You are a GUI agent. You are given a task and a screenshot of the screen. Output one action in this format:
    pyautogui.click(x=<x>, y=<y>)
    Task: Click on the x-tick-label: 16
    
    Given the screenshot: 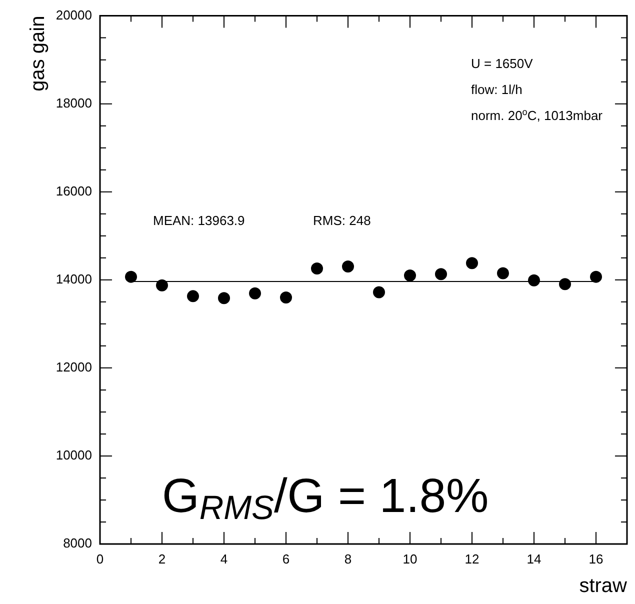 What is the action you would take?
    pyautogui.click(x=596, y=558)
    